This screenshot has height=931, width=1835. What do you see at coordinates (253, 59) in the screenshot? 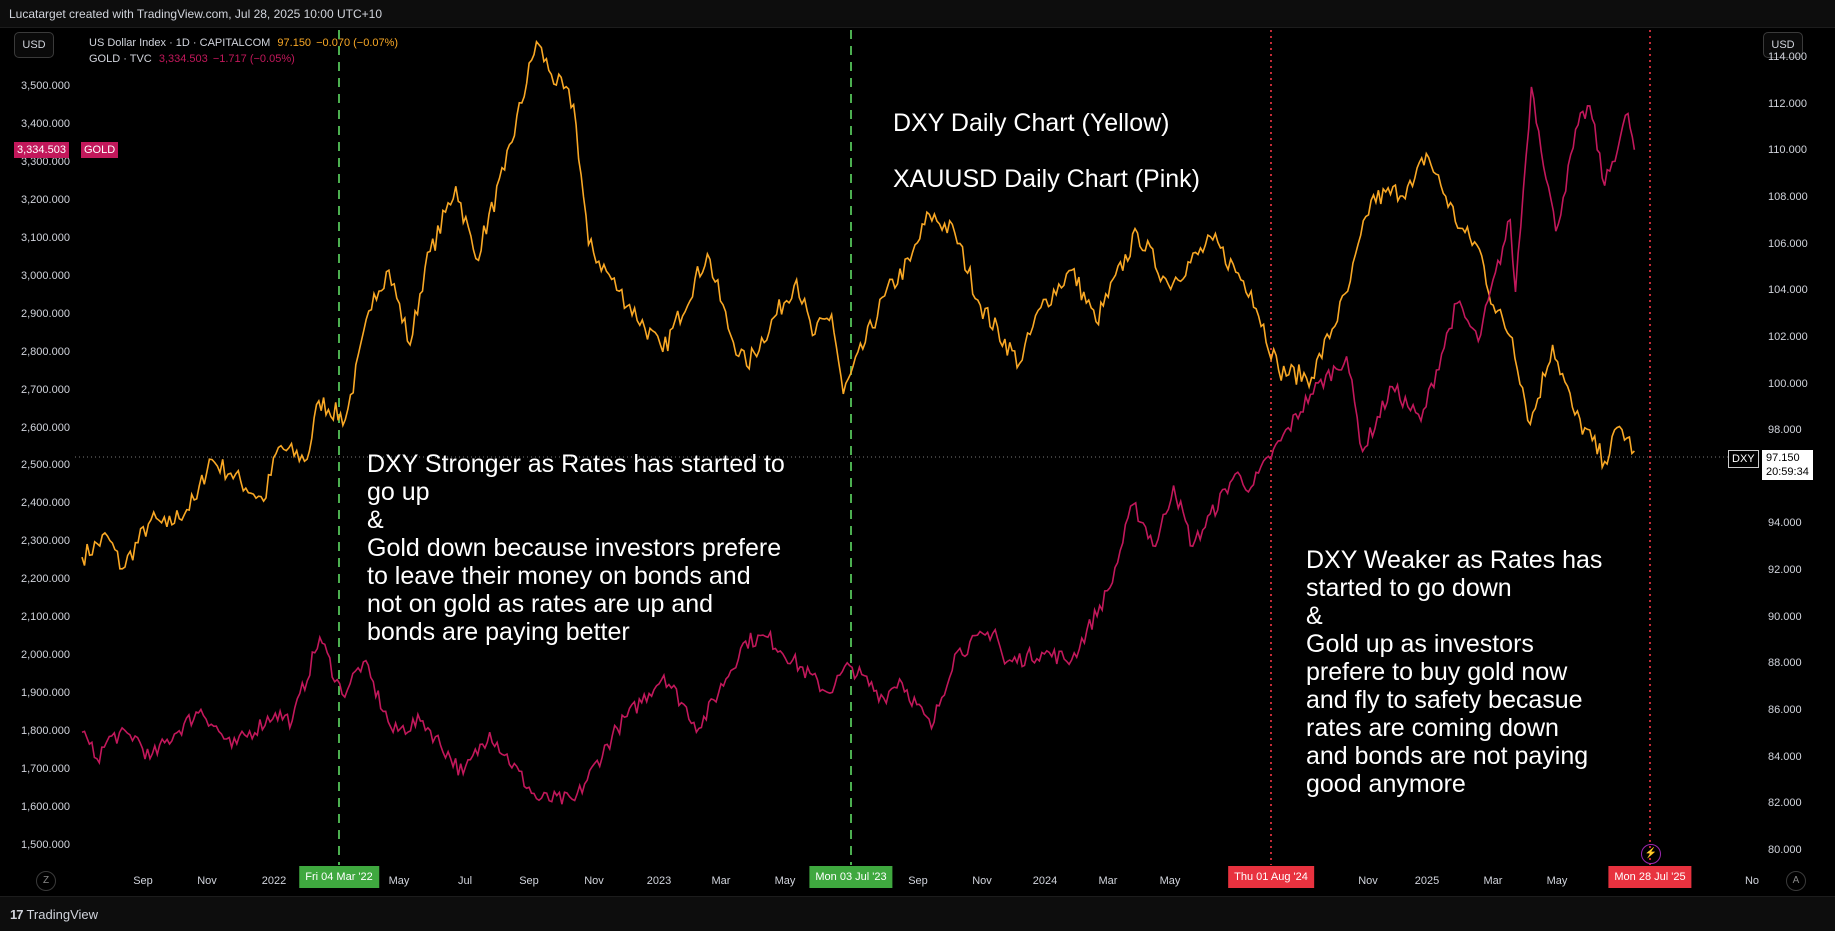
I see `legend-change: −1.717 (−0.05%)` at bounding box center [253, 59].